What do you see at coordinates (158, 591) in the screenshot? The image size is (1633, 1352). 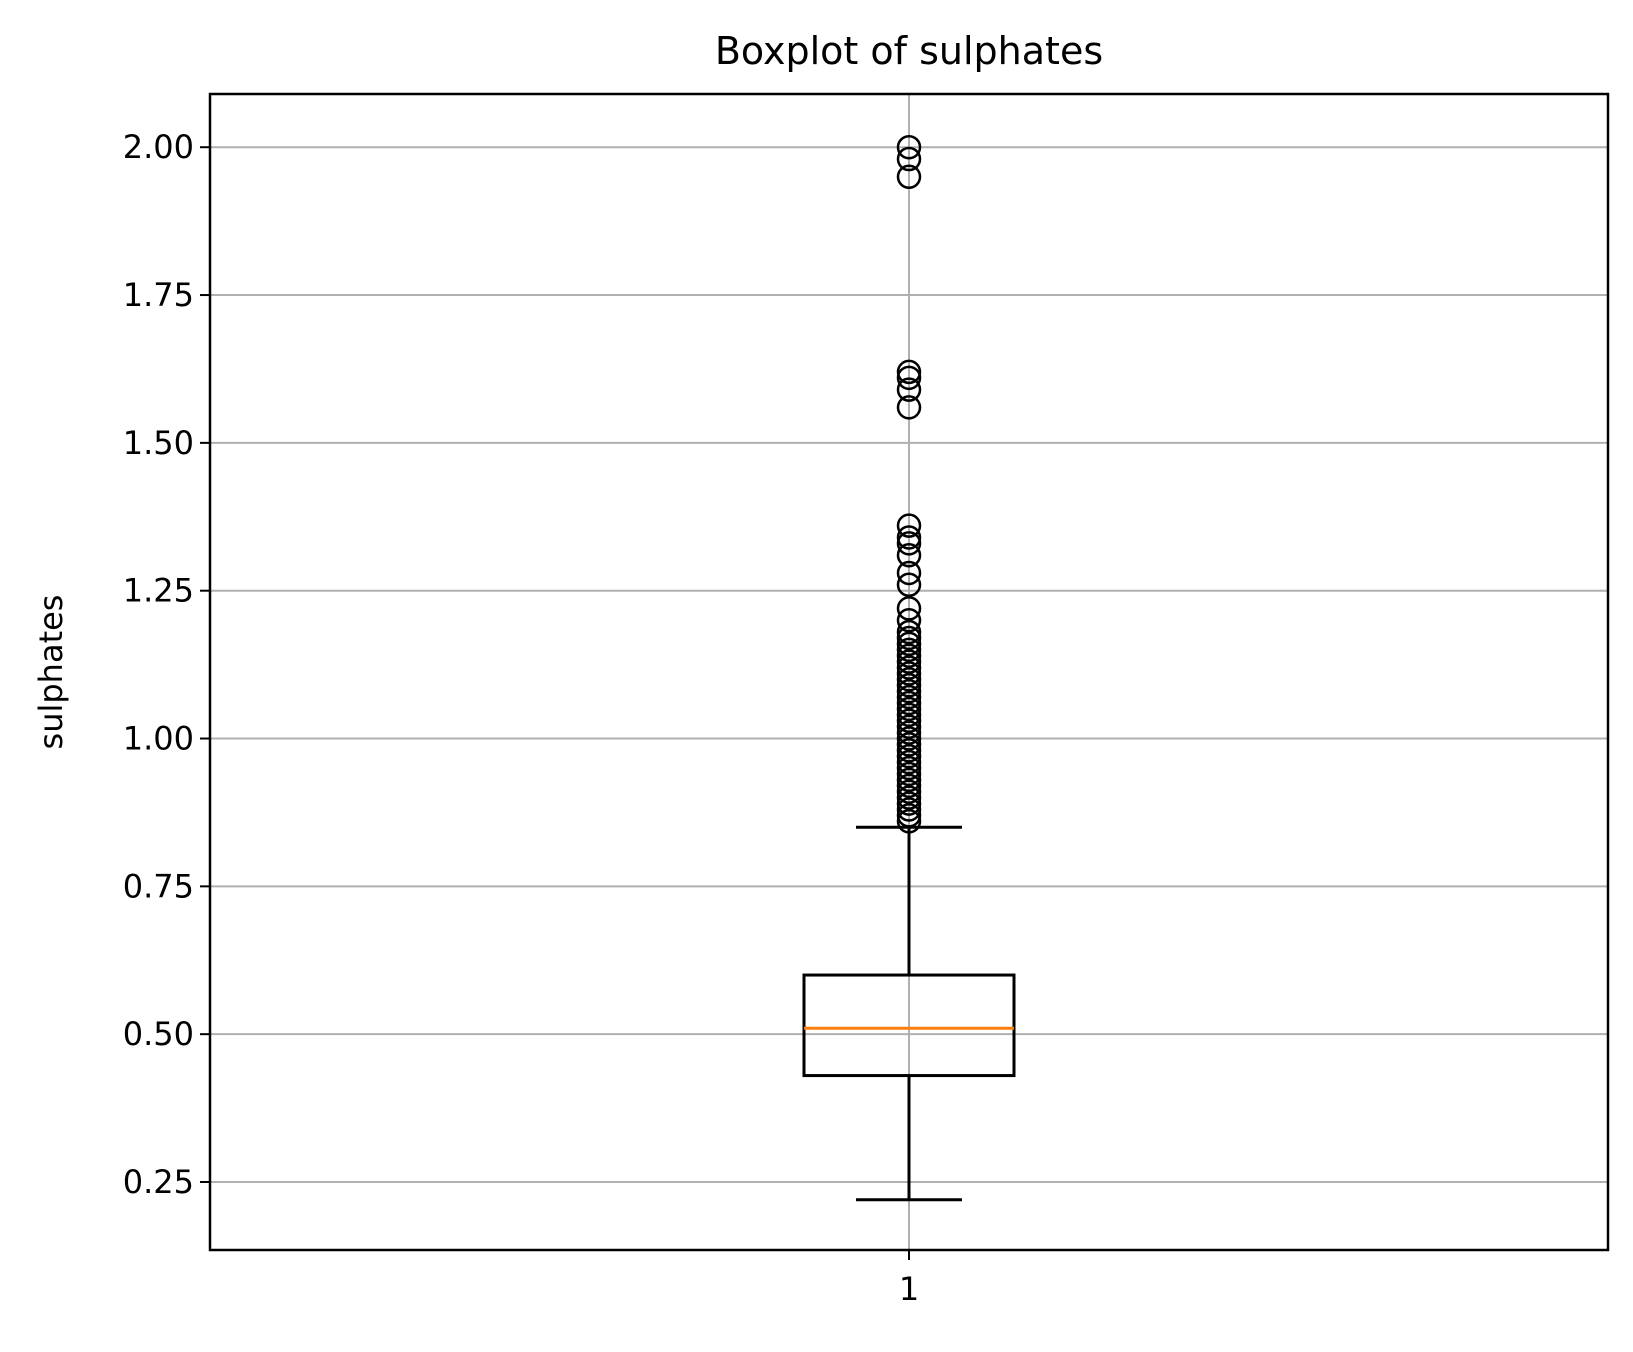 I see `y-tick-label: 1.25` at bounding box center [158, 591].